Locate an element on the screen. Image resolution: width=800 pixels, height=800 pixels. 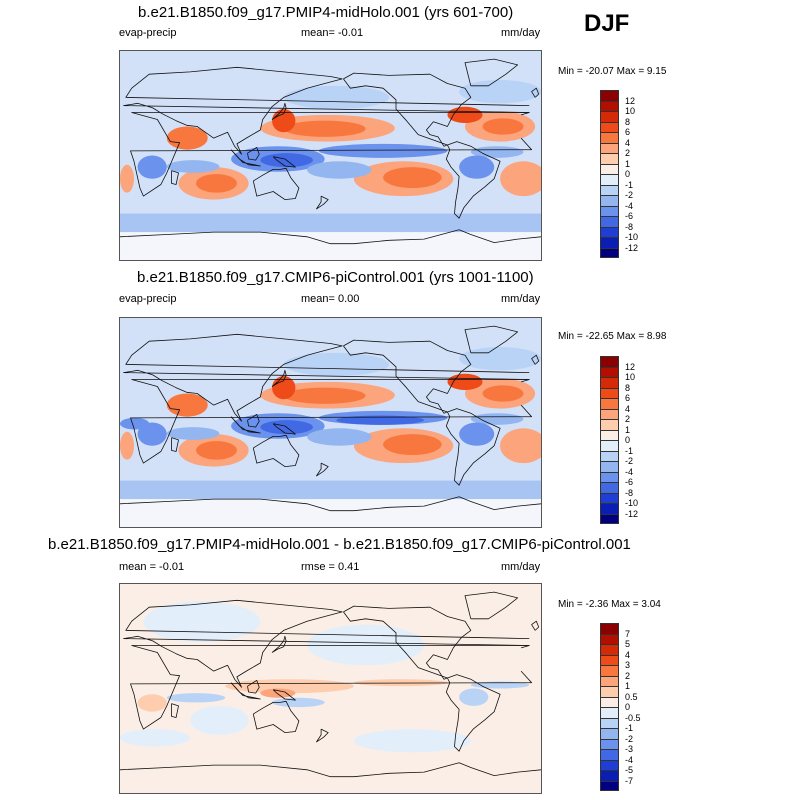
panel-2-amazon is located at coordinates (477, 434).